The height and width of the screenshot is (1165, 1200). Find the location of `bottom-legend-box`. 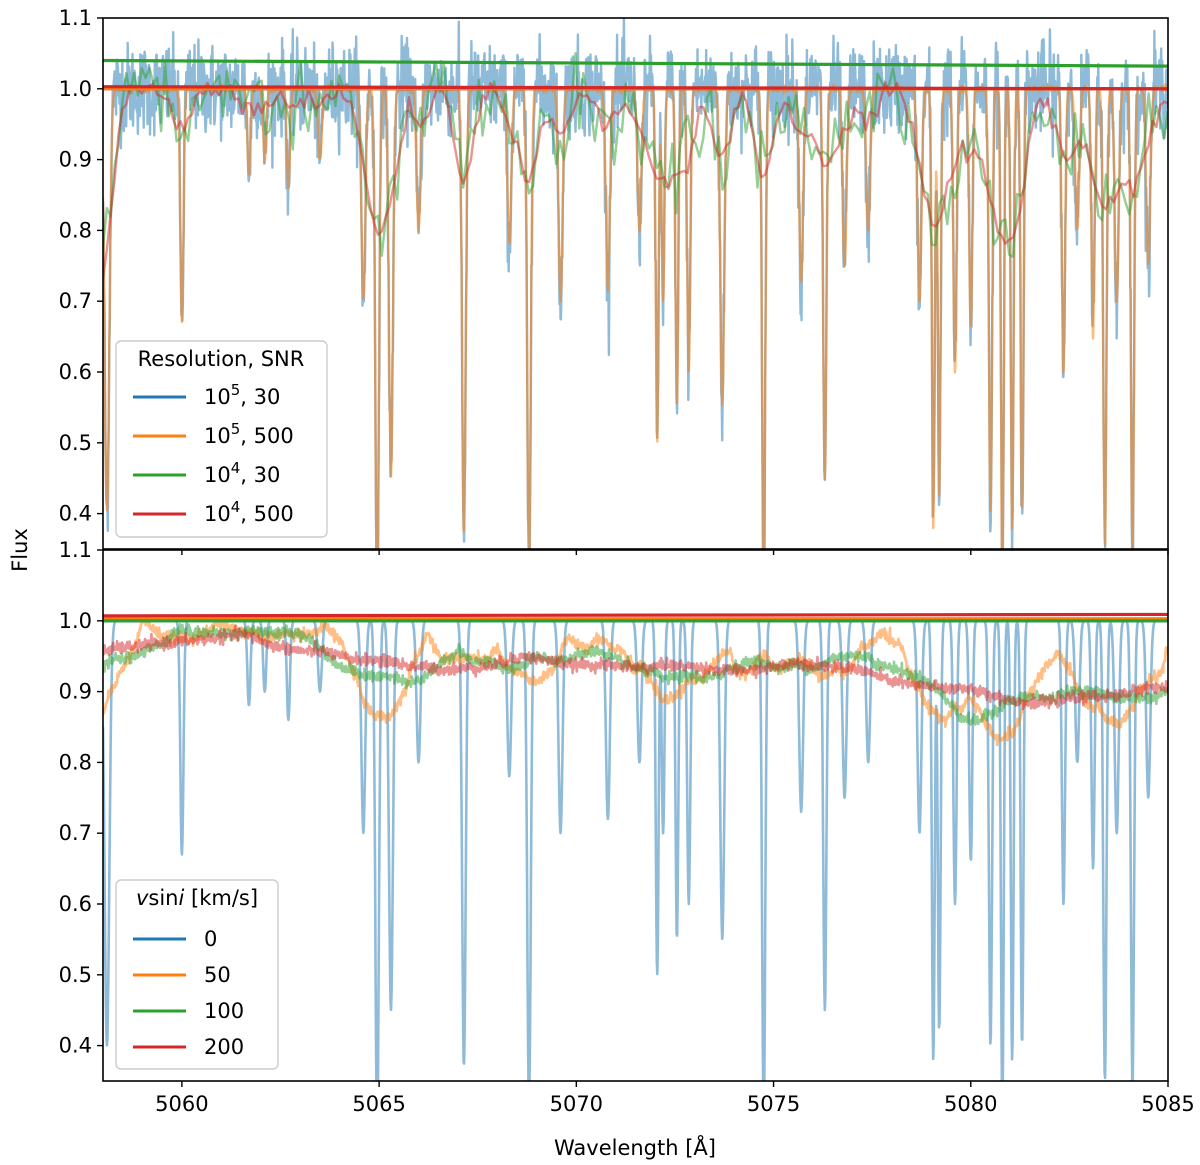

bottom-legend-box is located at coordinates (197, 974).